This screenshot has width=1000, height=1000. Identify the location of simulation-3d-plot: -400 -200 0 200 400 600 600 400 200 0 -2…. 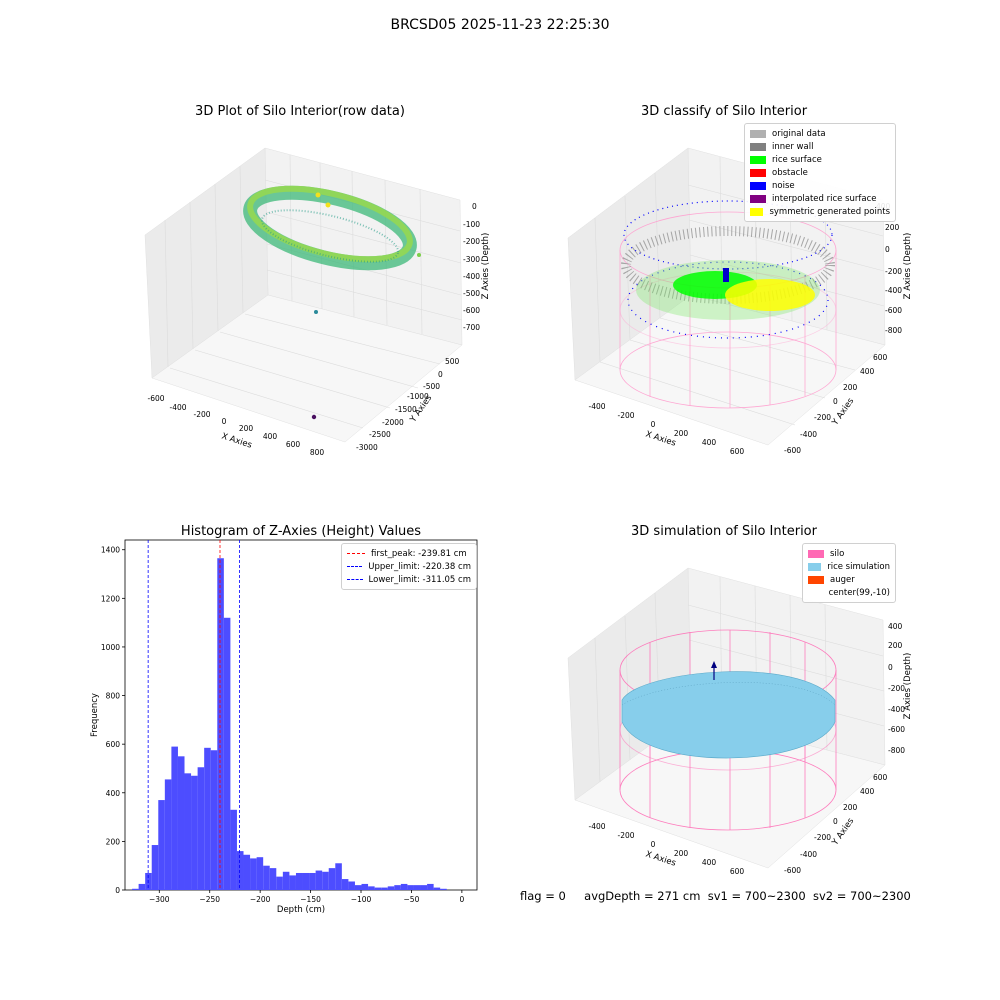
(740, 721).